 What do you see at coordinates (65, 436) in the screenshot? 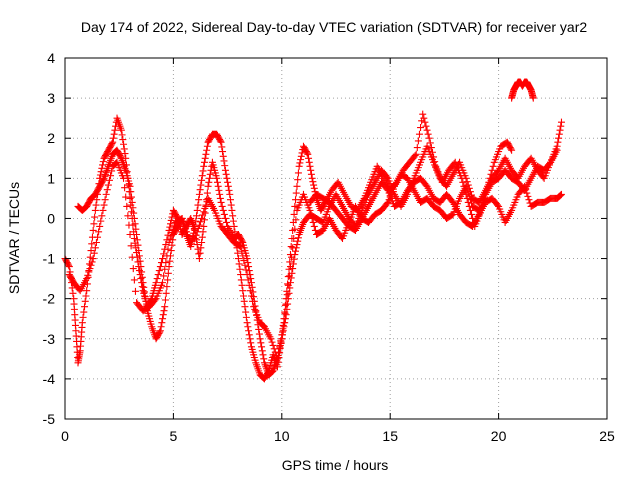
I see `x-tick-label: 0` at bounding box center [65, 436].